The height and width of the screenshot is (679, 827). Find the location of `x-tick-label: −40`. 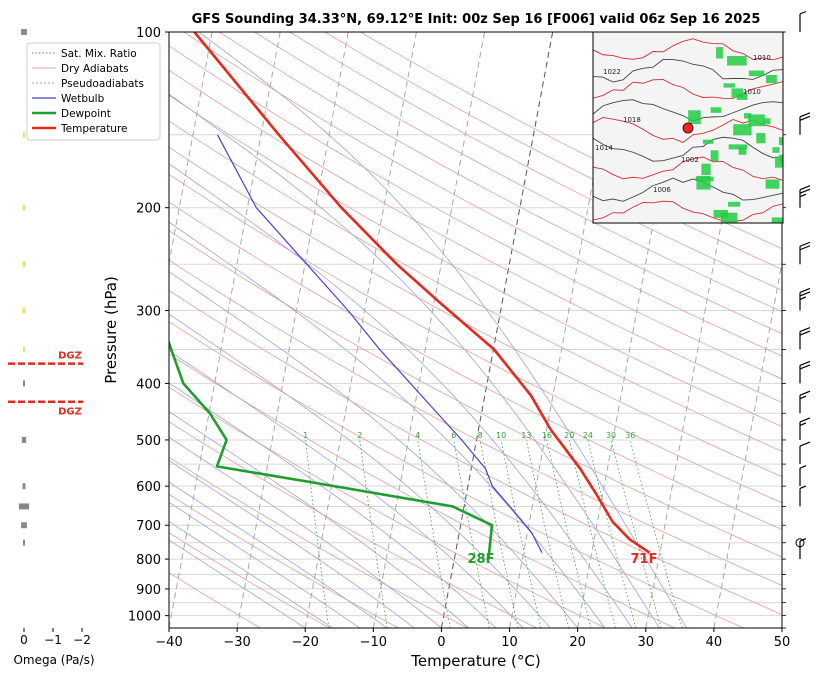

x-tick-label: −40 is located at coordinates (168, 642).